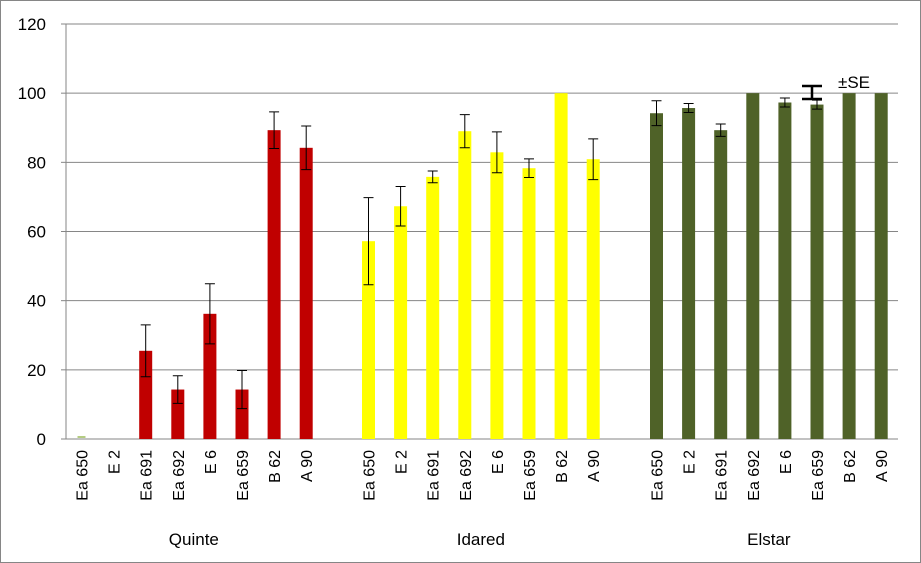 The width and height of the screenshot is (921, 563). Describe the element at coordinates (194, 539) in the screenshot. I see `group-label: Quinte` at that location.